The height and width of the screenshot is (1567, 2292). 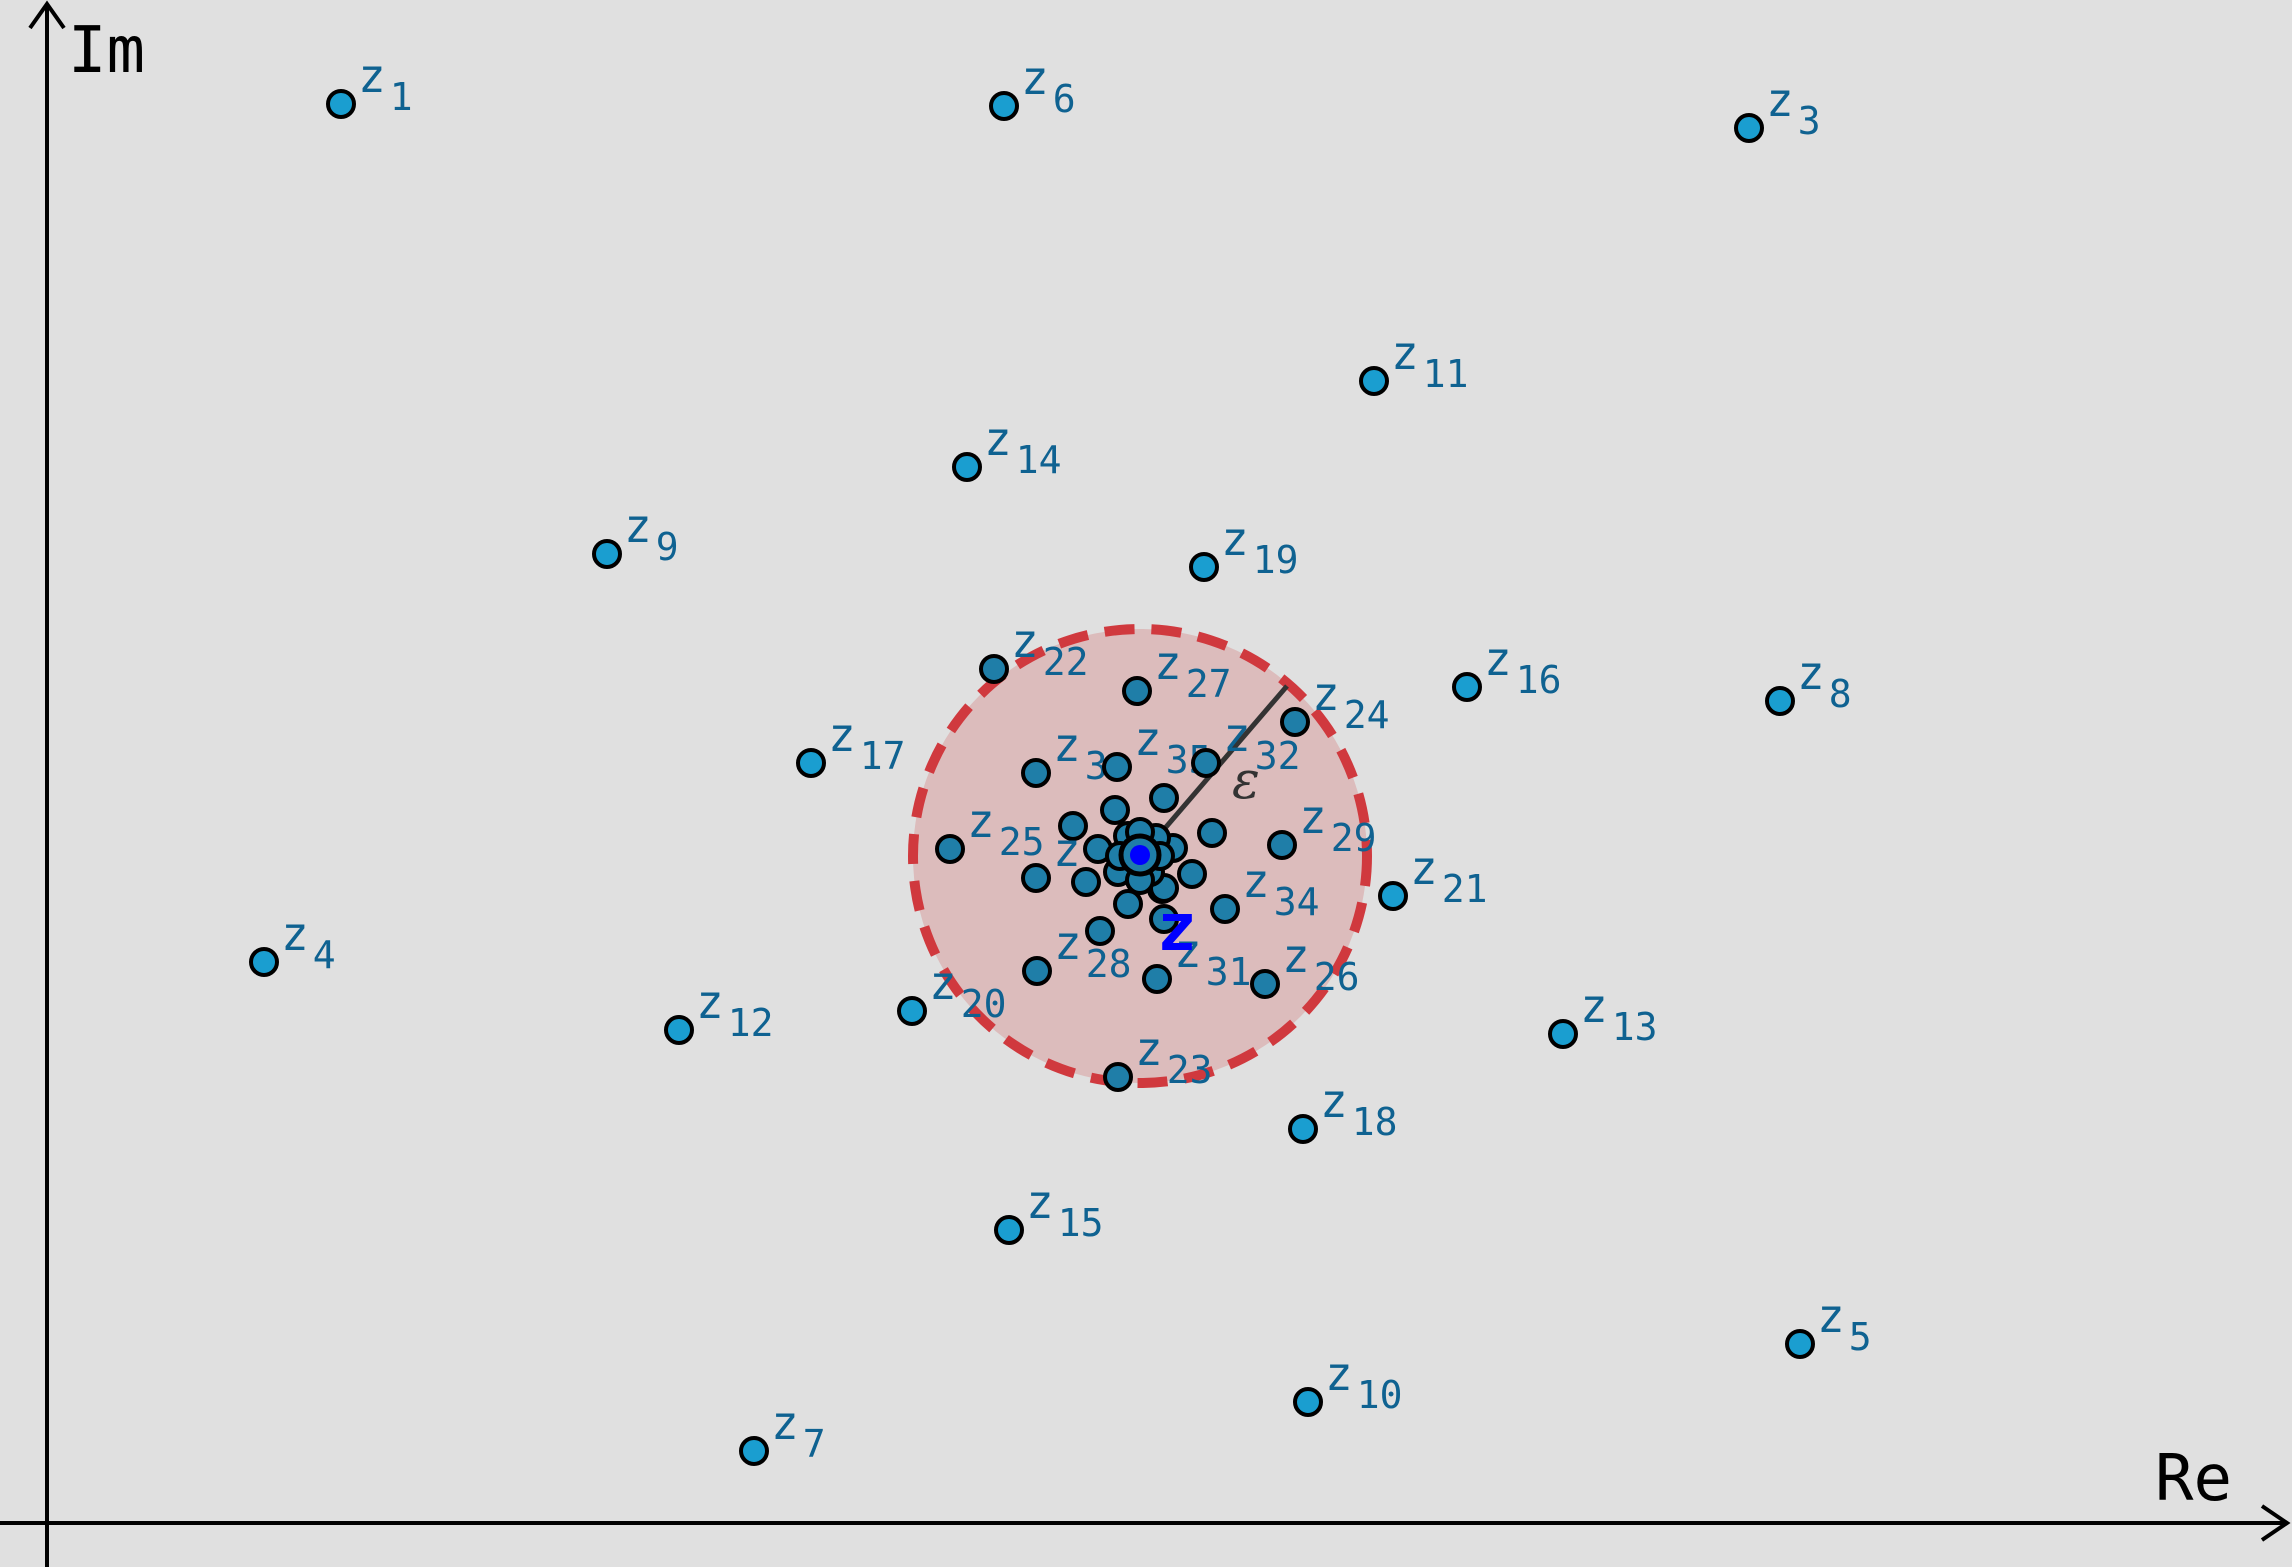 I want to click on sample-point-label: z 23, so click(x=1173, y=1057).